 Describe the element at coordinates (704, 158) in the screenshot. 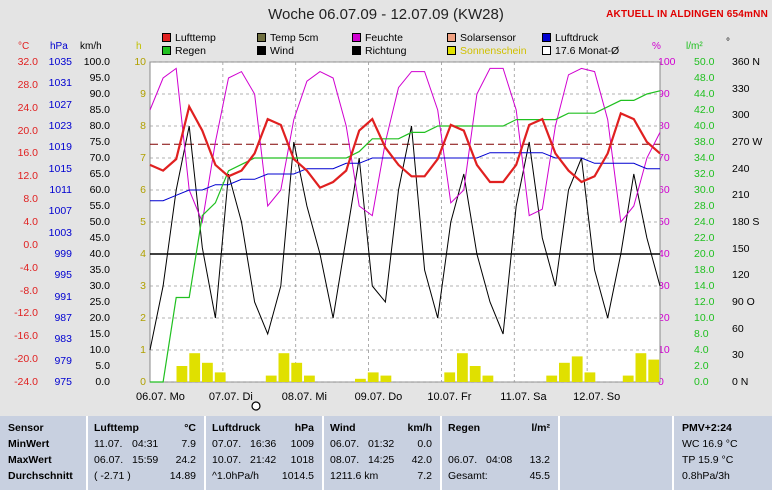

I see `rain-tick: 34.0` at that location.